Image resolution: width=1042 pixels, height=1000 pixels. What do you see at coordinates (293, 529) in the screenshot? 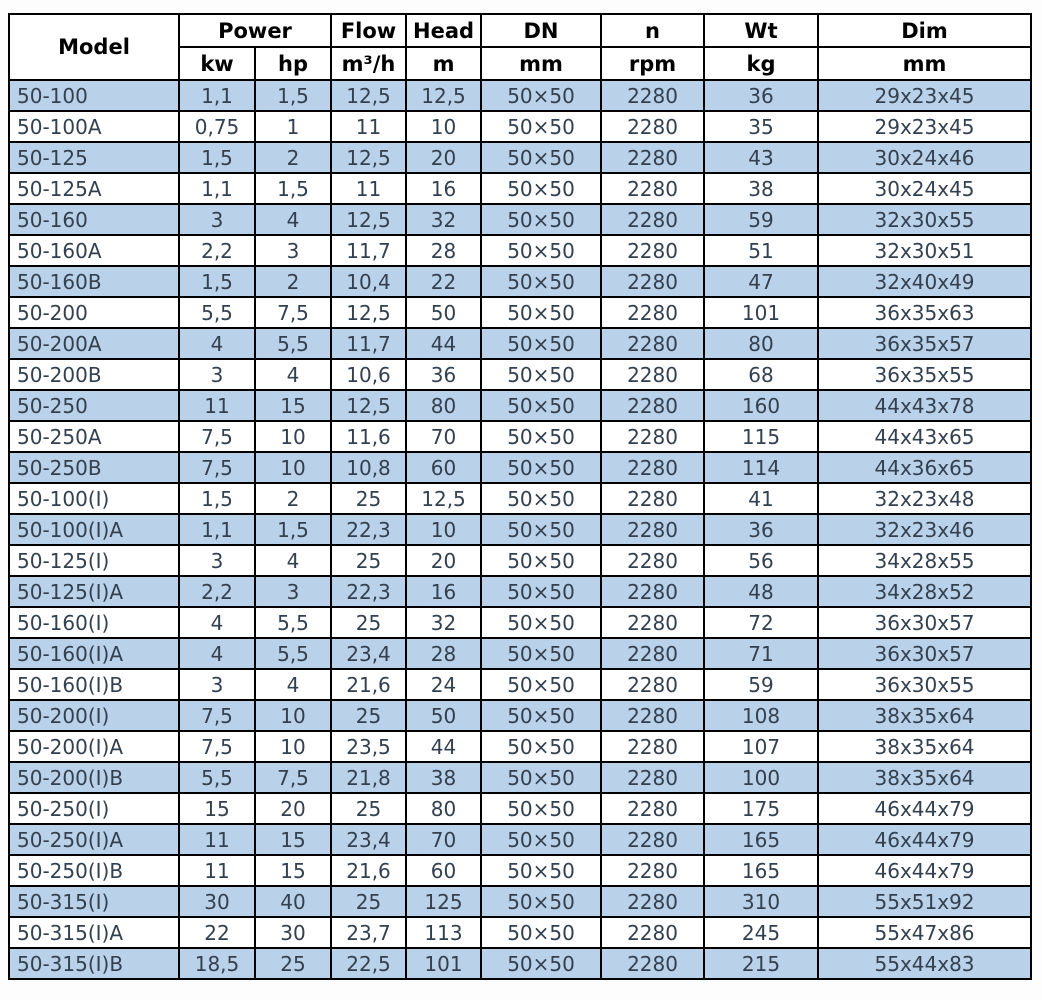
I see `cell-hp: 1,5` at bounding box center [293, 529].